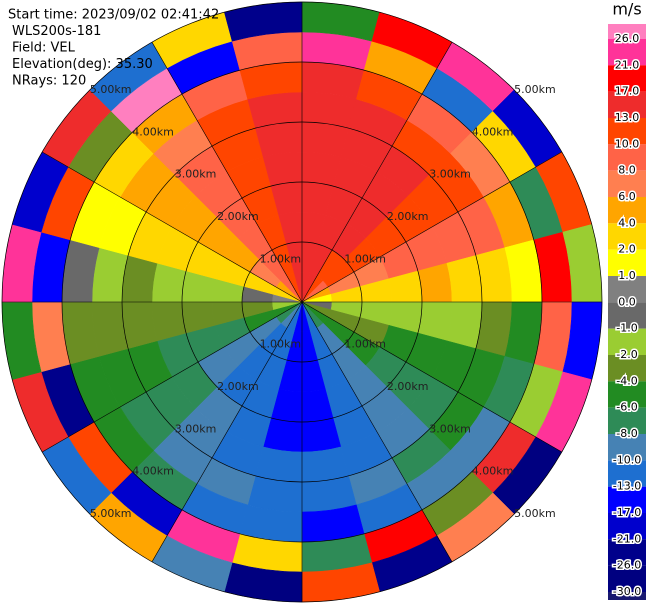 The width and height of the screenshot is (647, 607). I want to click on colorbar-tick-label: 8.0, so click(627, 170).